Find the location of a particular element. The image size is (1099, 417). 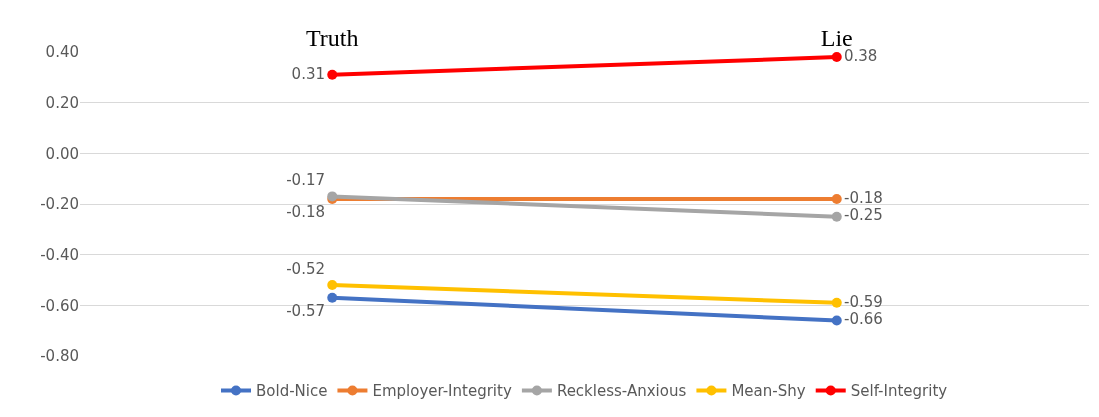

data-label: 0.31 is located at coordinates (308, 73).